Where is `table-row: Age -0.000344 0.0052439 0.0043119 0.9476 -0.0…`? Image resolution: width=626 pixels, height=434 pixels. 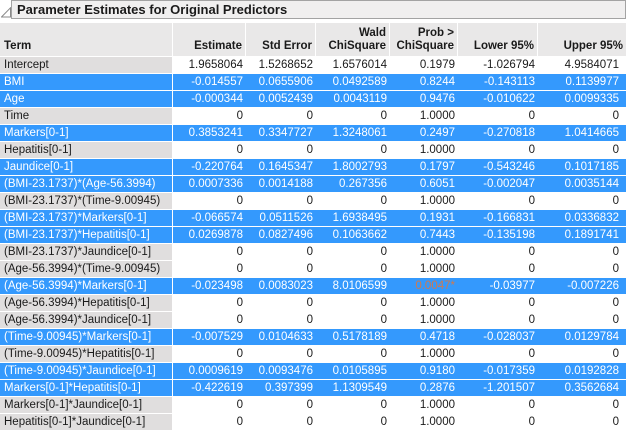
table-row: Age -0.000344 0.0052439 0.0043119 0.9476 -0.0… is located at coordinates (313, 99).